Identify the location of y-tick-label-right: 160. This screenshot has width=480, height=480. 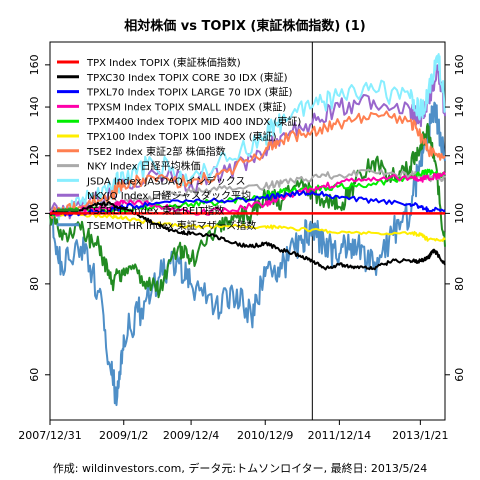
(459, 64).